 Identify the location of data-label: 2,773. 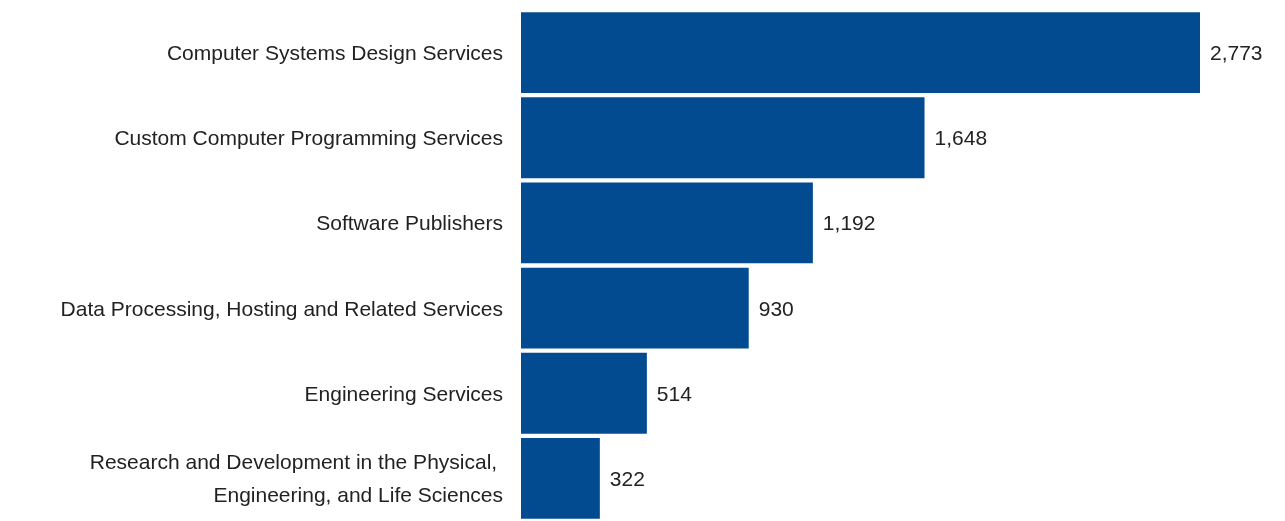
(1236, 53).